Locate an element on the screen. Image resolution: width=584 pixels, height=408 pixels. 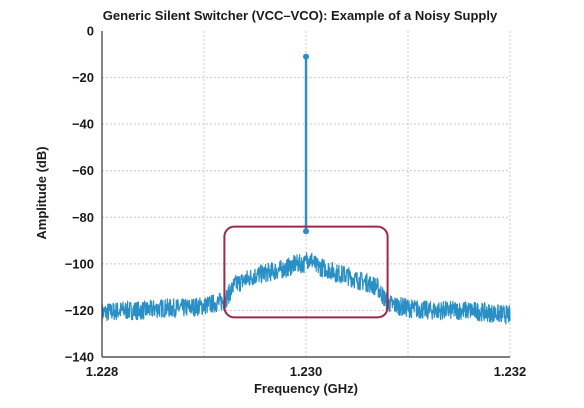
x-tick-label: 1.230 is located at coordinates (306, 371).